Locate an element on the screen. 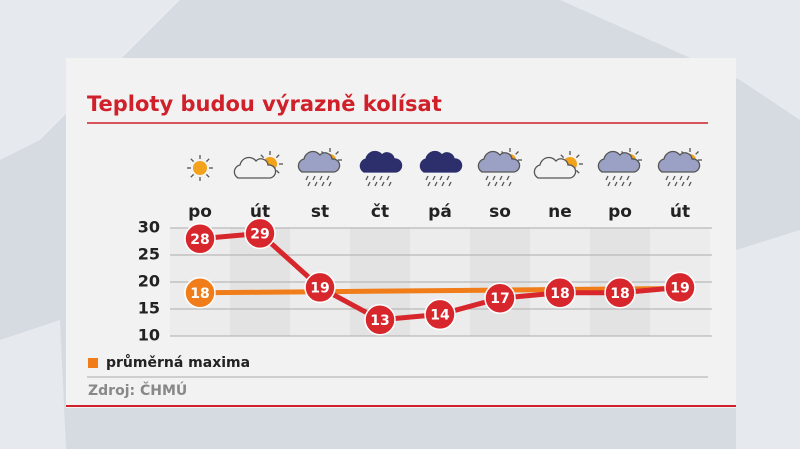 The height and width of the screenshot is (449, 800). y-tick-label: 25 is located at coordinates (149, 254).